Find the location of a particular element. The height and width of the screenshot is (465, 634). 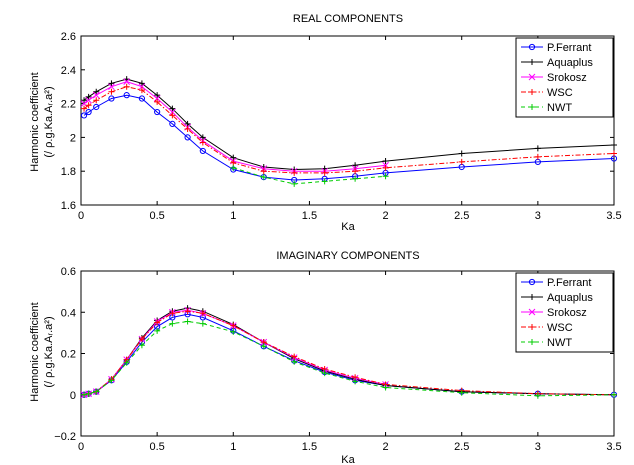

legend-label: Aquaplus is located at coordinates (570, 63).